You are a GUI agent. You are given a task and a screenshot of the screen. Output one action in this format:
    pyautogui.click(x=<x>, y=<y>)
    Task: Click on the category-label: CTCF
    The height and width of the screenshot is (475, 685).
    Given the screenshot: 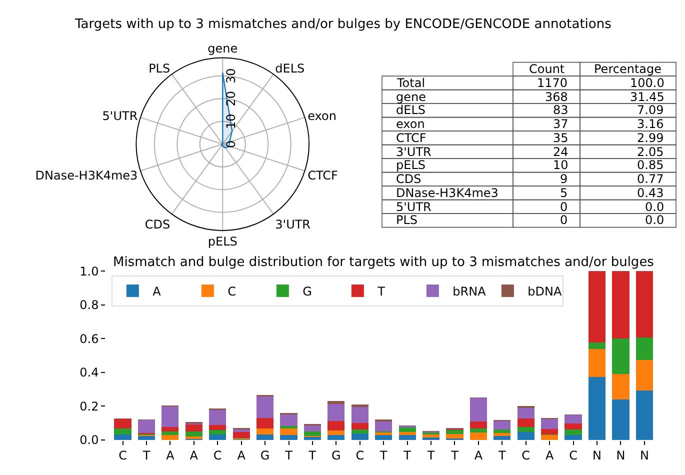 What is the action you would take?
    pyautogui.click(x=411, y=138)
    